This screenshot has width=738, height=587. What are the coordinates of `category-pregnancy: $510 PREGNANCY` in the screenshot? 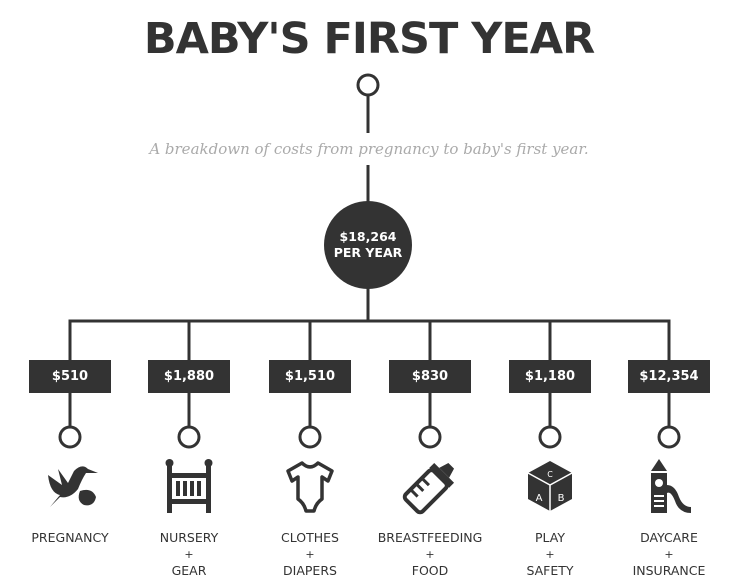 It's located at (70, 452).